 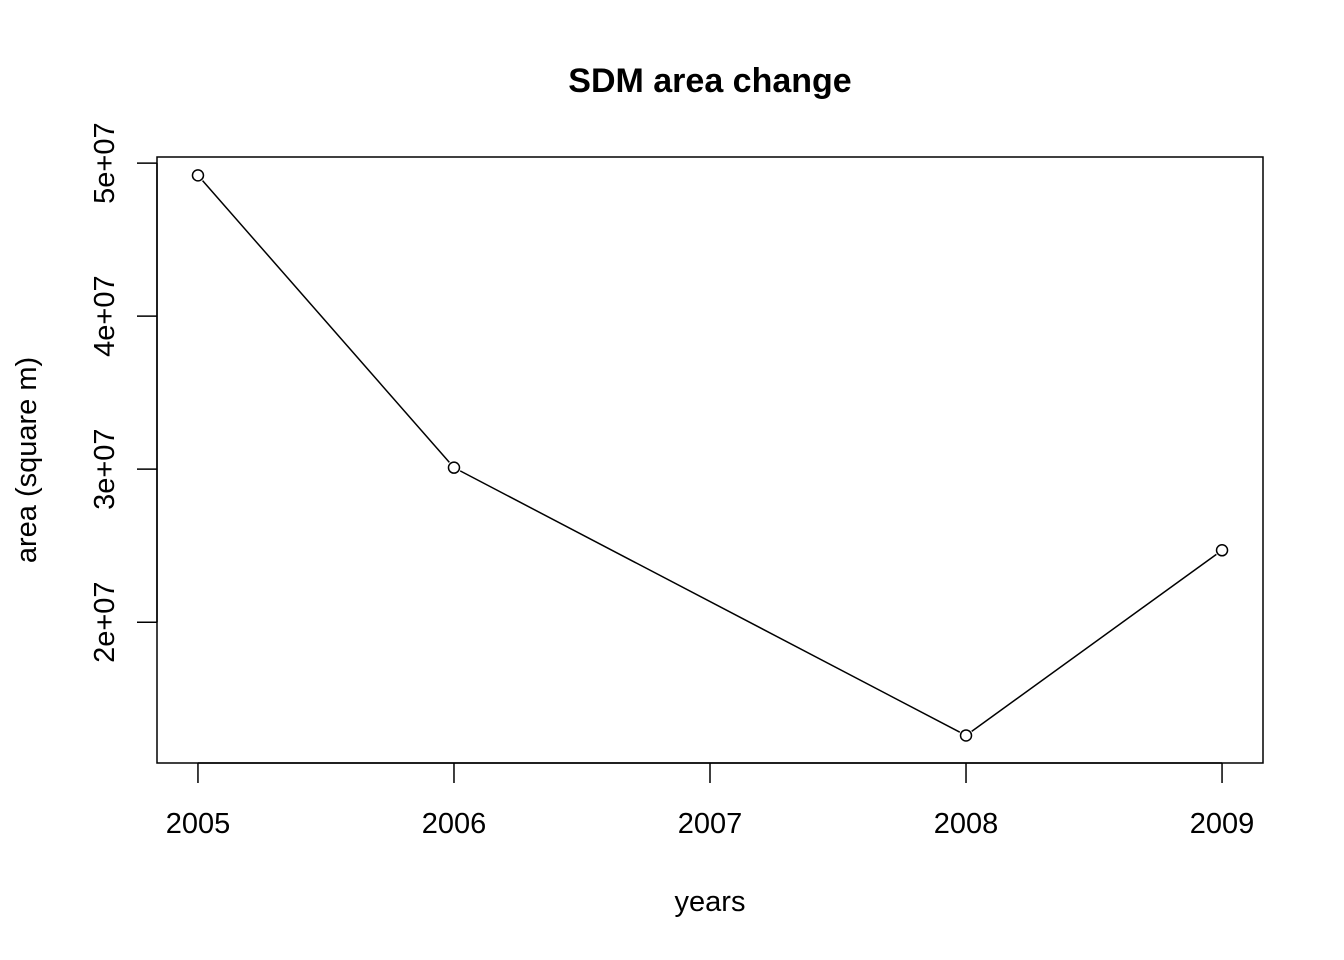 I want to click on x-axis-label: years, so click(x=710, y=902).